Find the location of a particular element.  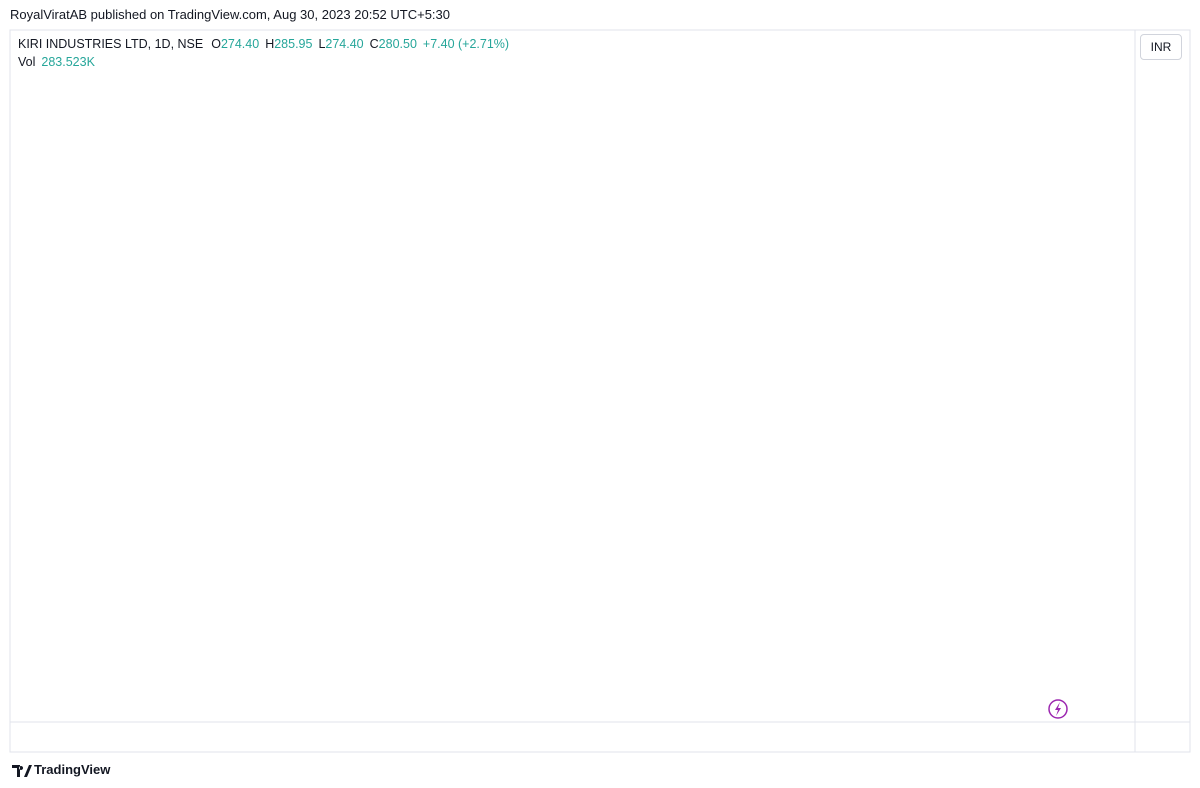

close-key: C is located at coordinates (374, 44).